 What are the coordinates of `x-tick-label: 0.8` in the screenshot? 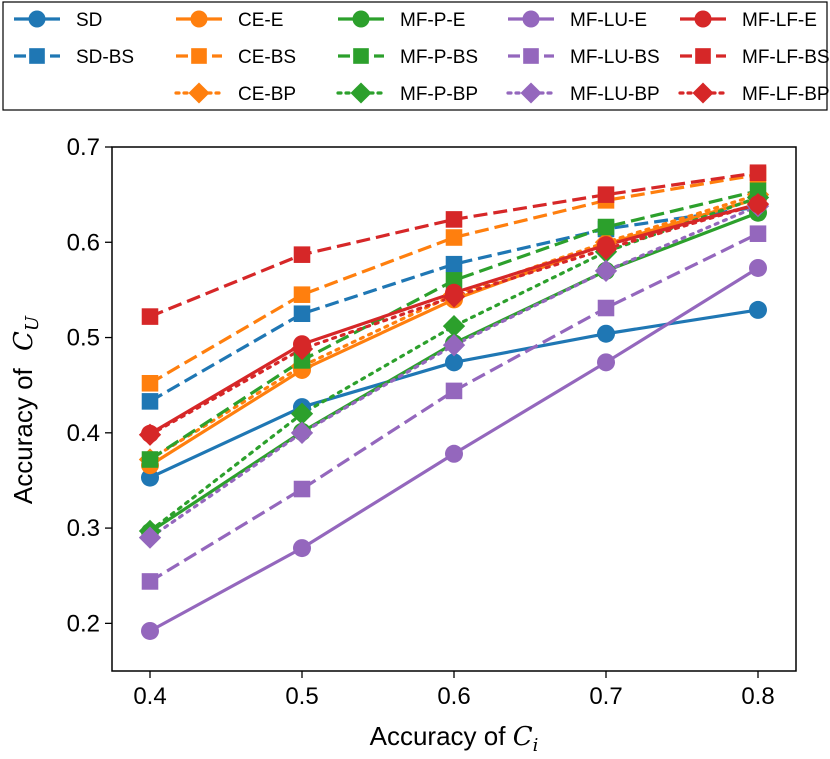 It's located at (757, 696).